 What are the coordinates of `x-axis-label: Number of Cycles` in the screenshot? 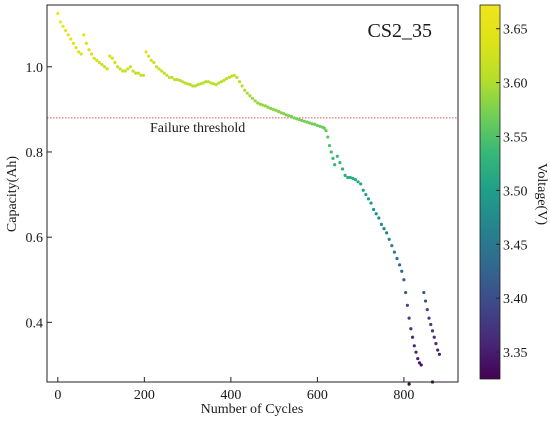 It's located at (252, 409).